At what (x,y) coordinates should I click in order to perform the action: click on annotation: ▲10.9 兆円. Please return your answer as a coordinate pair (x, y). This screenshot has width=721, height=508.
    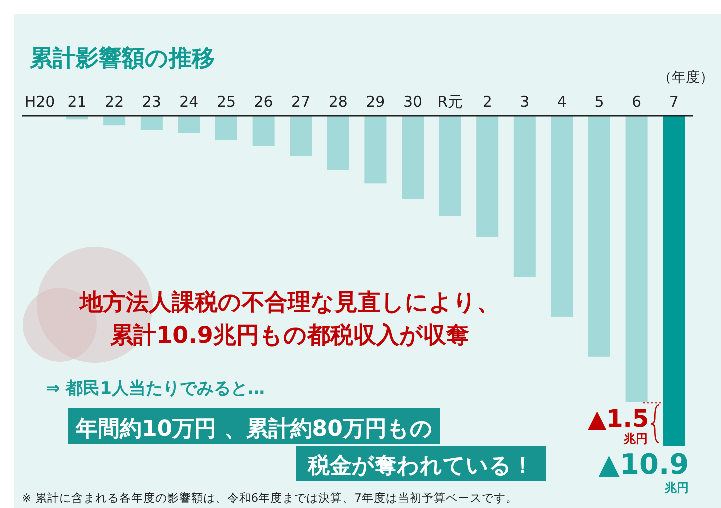
    Looking at the image, I should click on (644, 471).